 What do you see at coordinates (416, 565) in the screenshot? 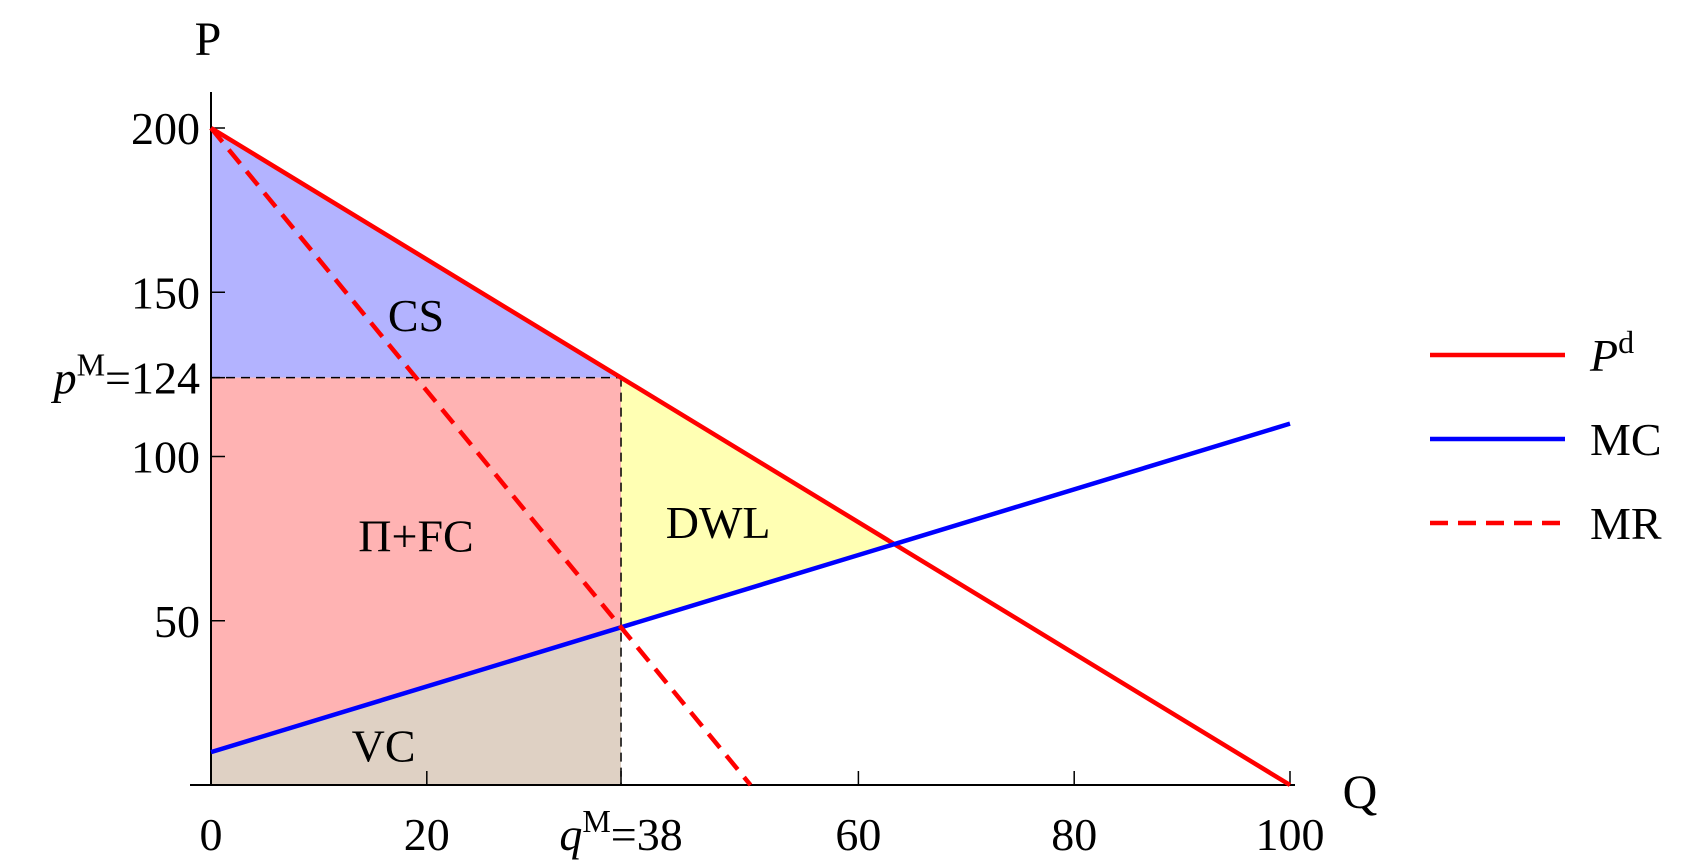
I see `region-fc` at bounding box center [416, 565].